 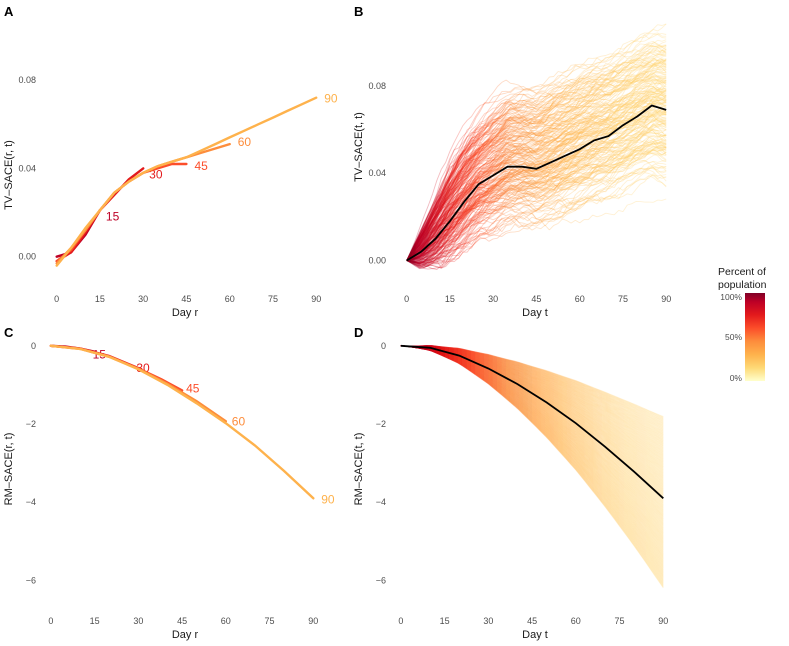 I want to click on x-tick-label: 75, so click(x=273, y=299).